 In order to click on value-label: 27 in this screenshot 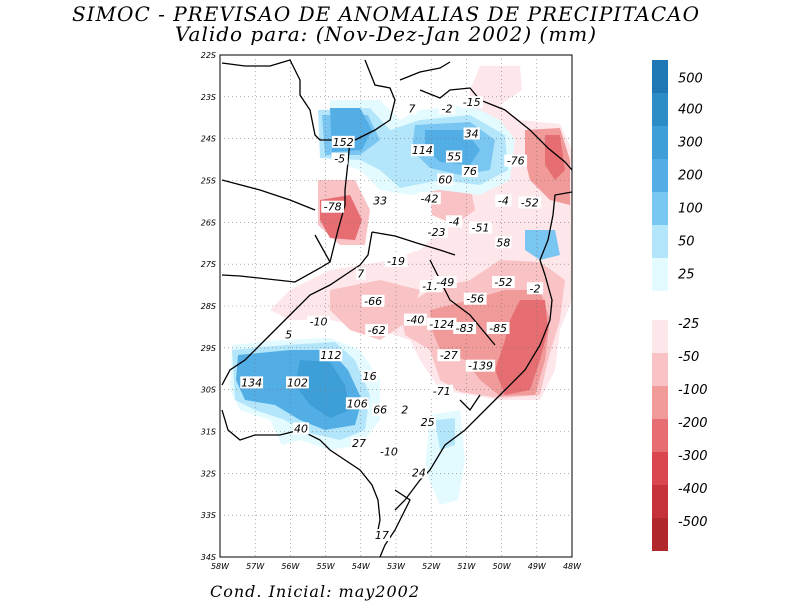, I will do `click(359, 443)`.